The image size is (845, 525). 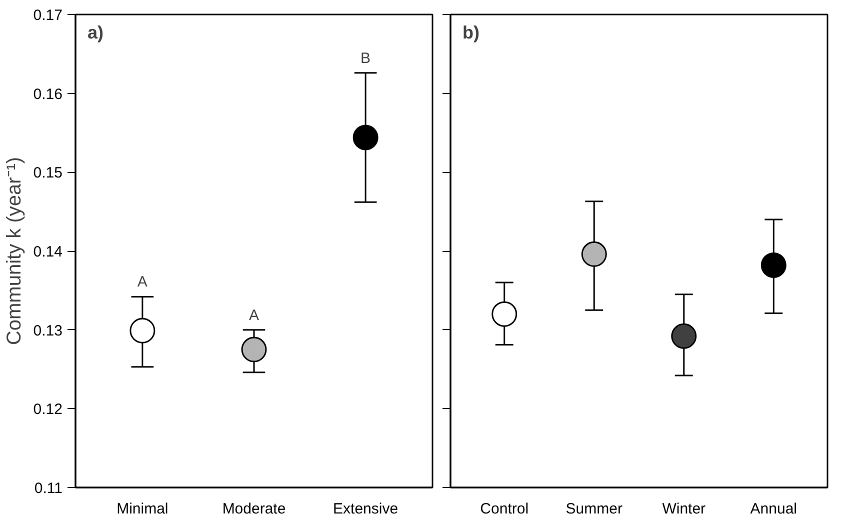 What do you see at coordinates (14, 251) in the screenshot?
I see `y-axis-title: Community k (year⁻¹)` at bounding box center [14, 251].